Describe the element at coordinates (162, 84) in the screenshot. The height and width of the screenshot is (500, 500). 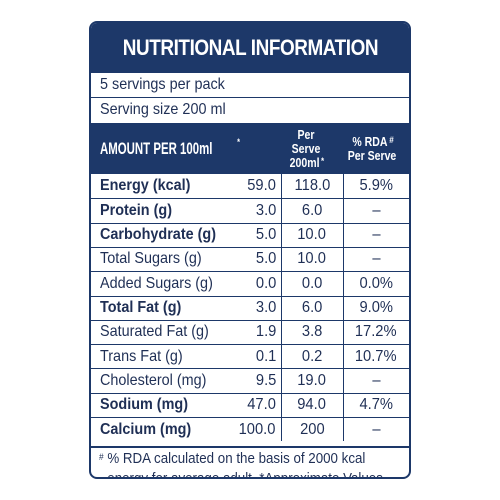
I see `servings-per-pack: 5 servings per pack` at that location.